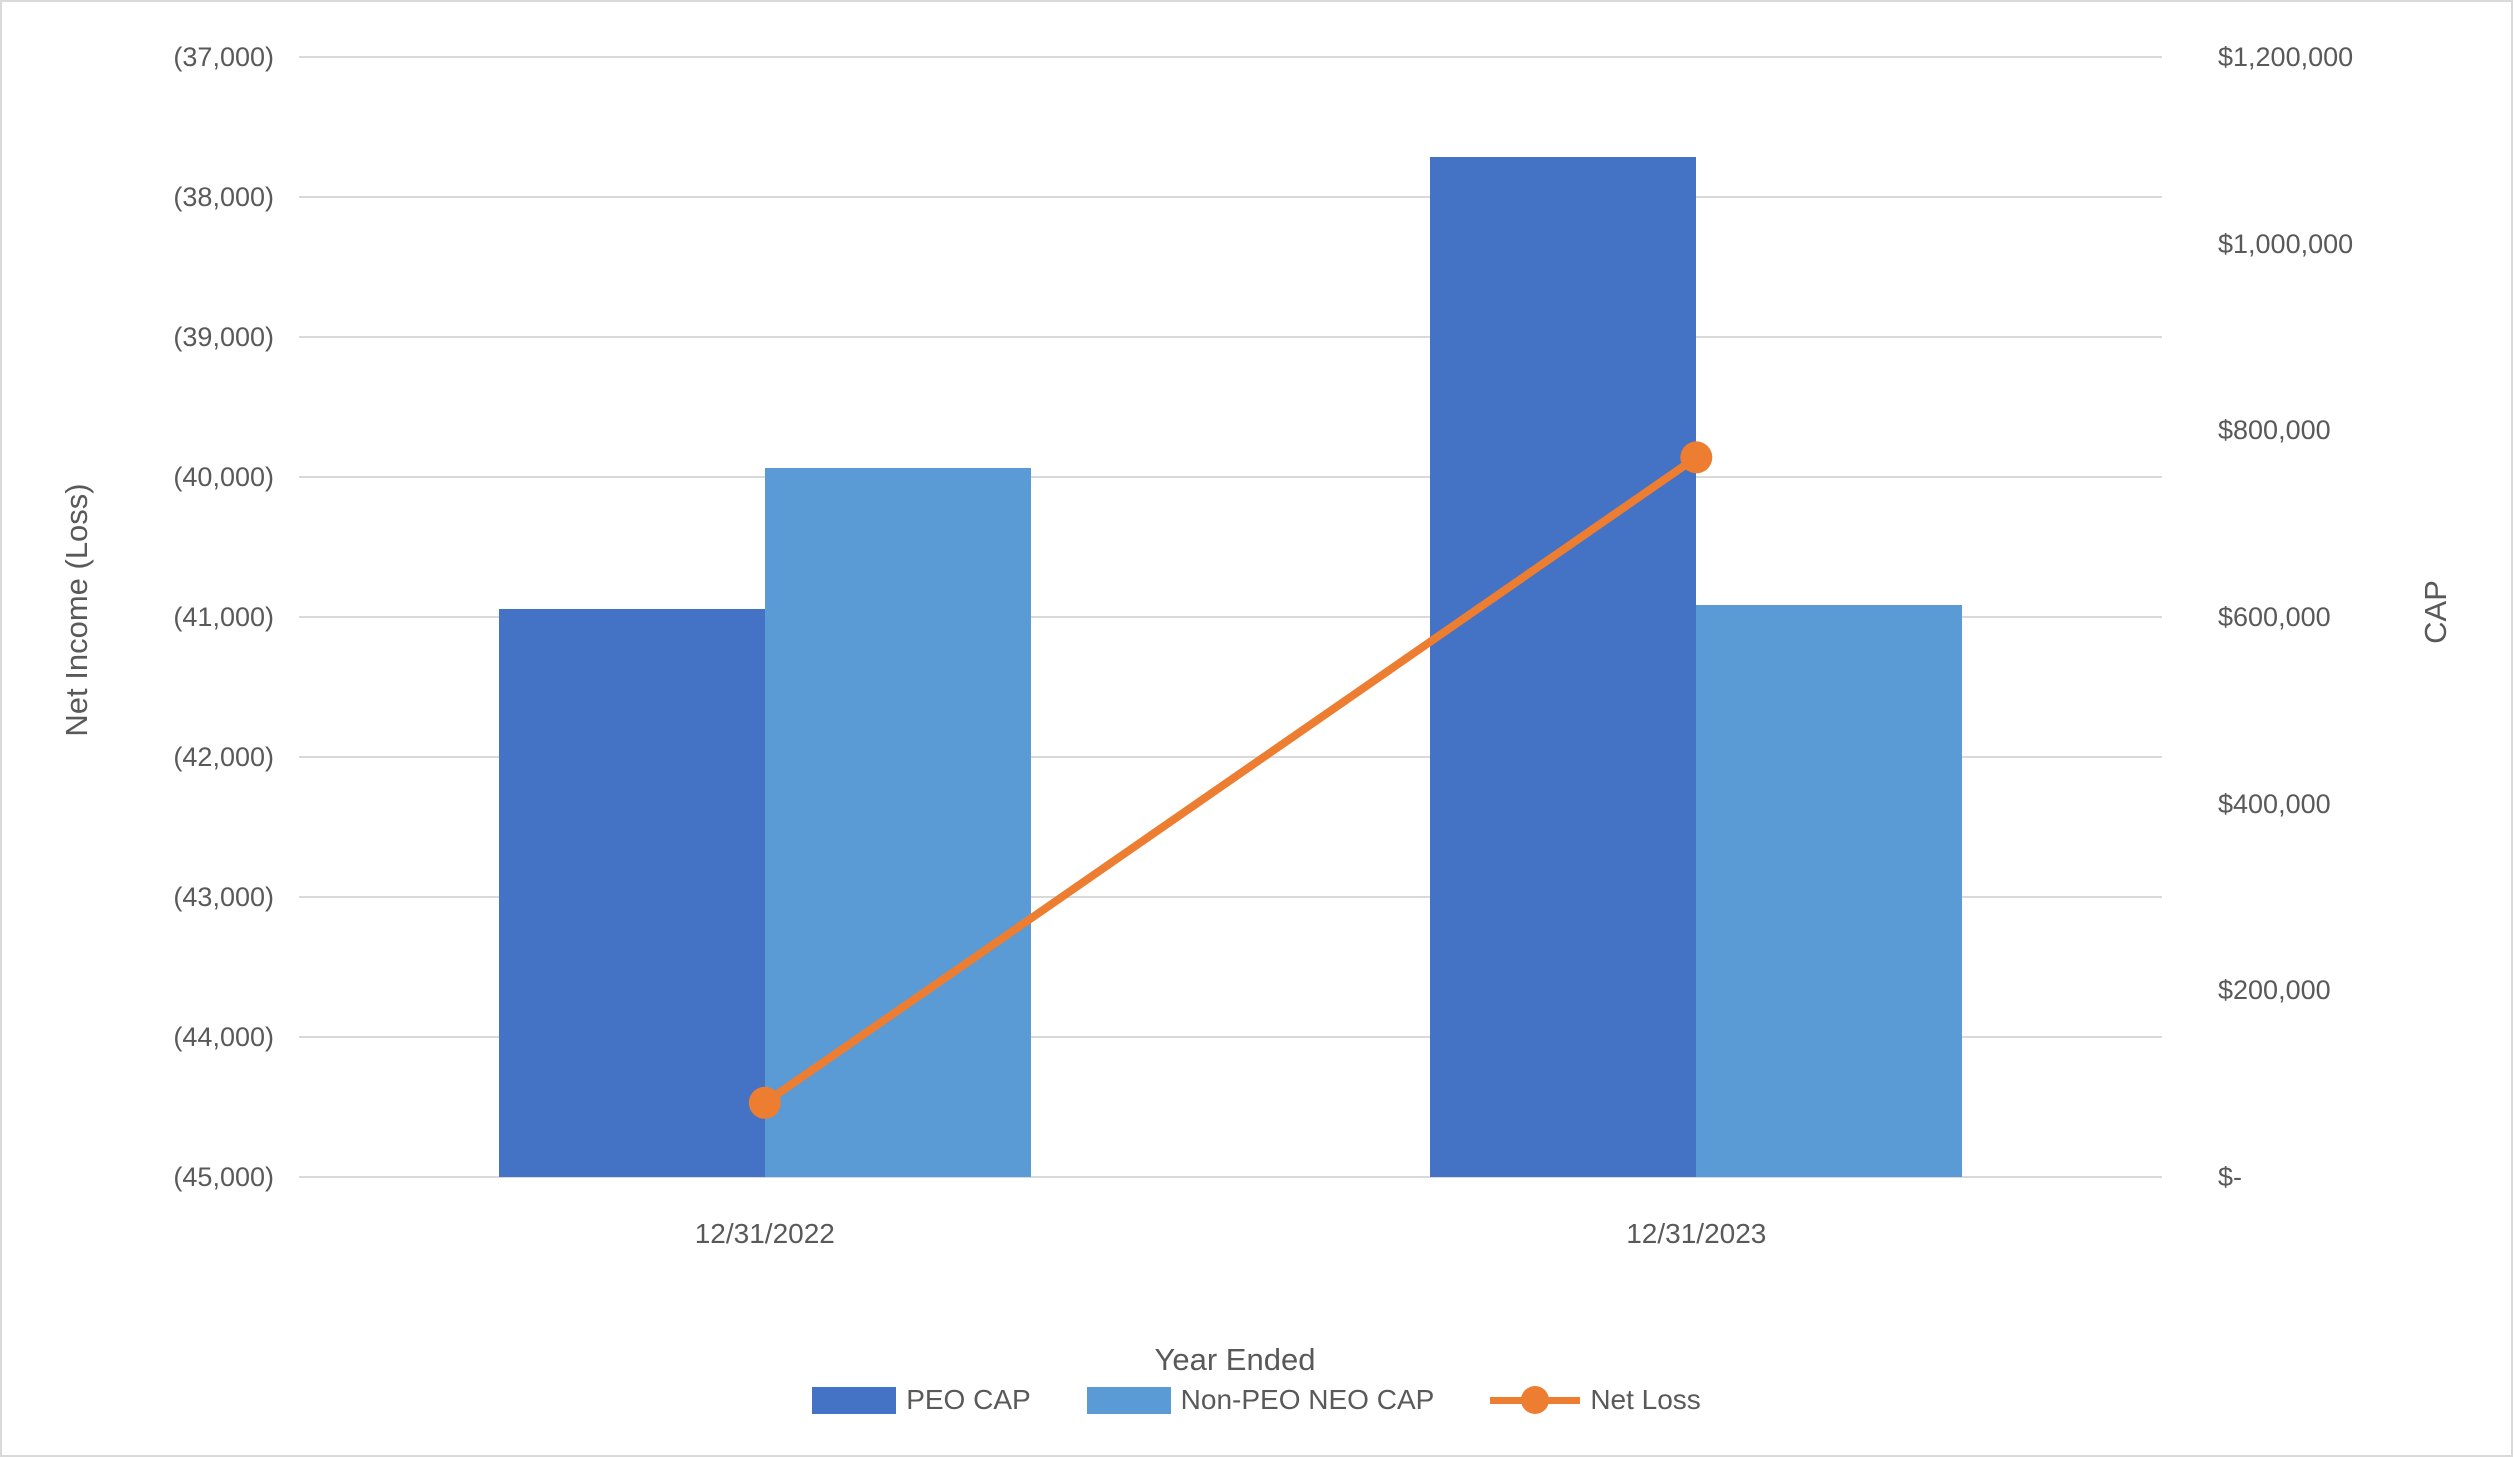 The image size is (2513, 1457). What do you see at coordinates (2274, 617) in the screenshot?
I see `right-axis-tick-label: $600,000` at bounding box center [2274, 617].